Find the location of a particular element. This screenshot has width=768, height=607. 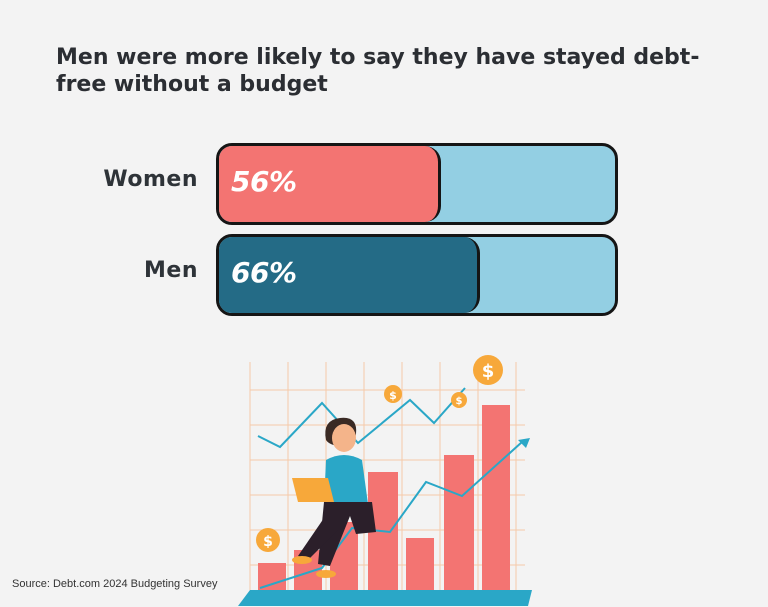

category-label-men: Men is located at coordinates (171, 270).